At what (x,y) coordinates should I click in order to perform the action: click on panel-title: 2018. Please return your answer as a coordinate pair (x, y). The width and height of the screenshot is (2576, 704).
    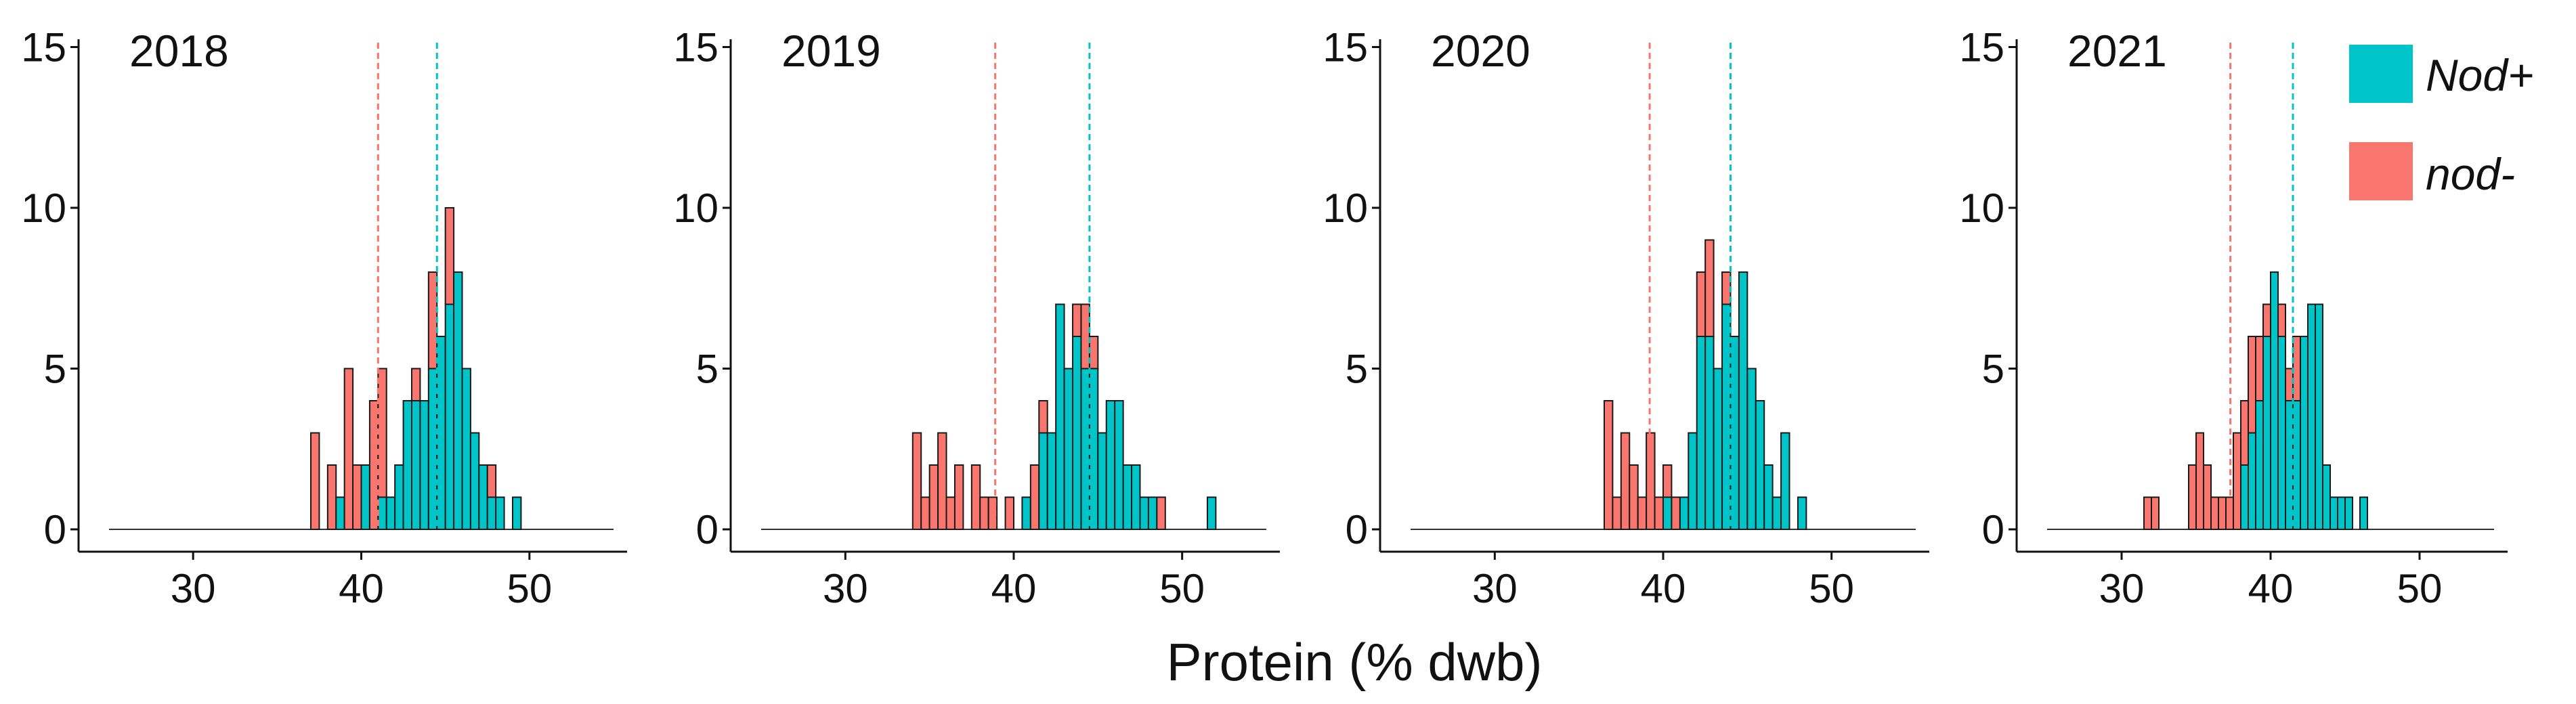
    Looking at the image, I should click on (179, 51).